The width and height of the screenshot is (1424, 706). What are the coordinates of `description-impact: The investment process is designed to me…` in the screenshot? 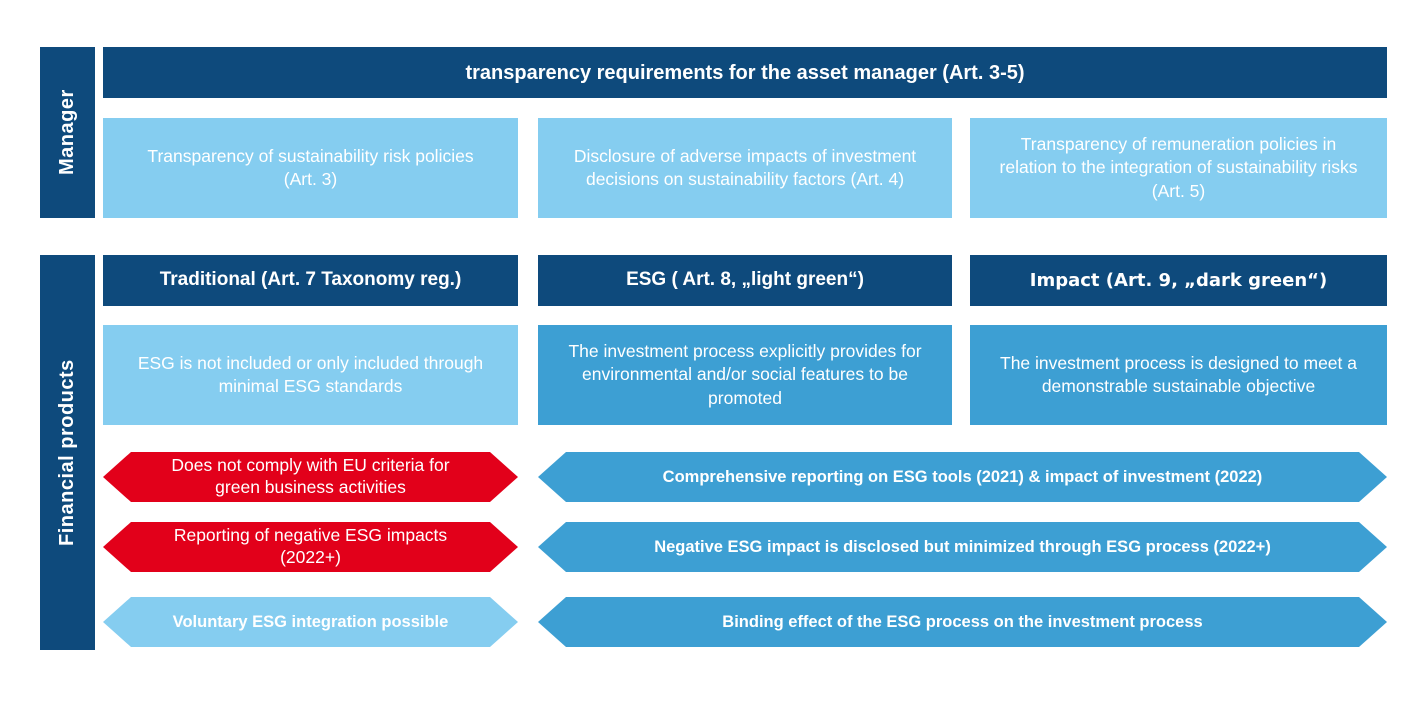 It's located at (1178, 375).